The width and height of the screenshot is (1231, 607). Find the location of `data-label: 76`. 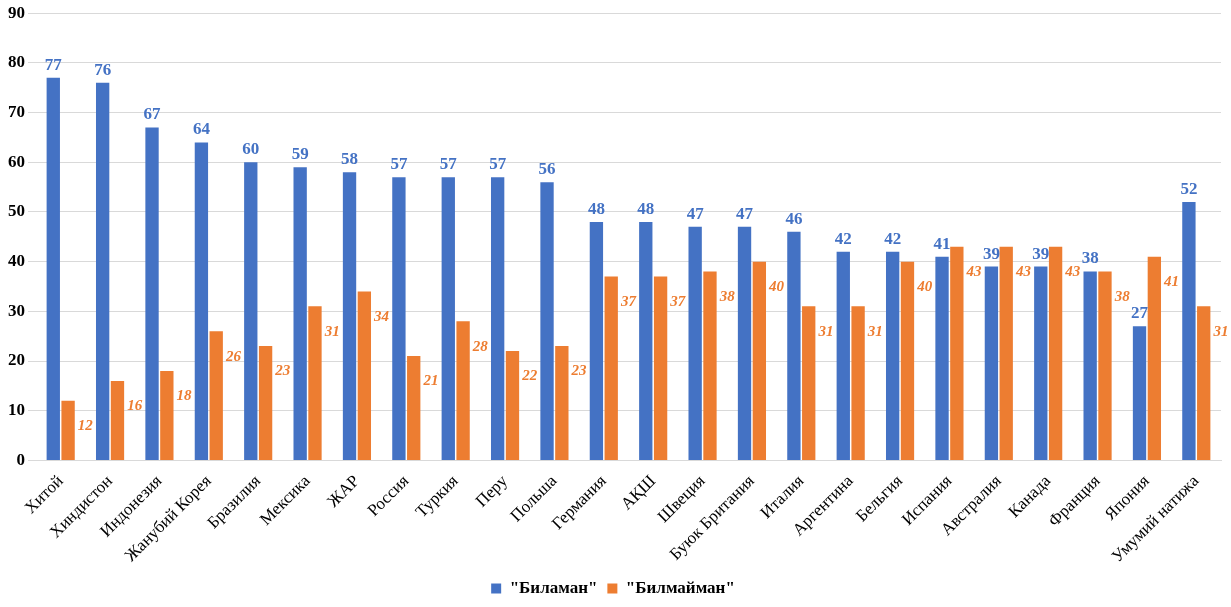

data-label: 76 is located at coordinates (103, 69).